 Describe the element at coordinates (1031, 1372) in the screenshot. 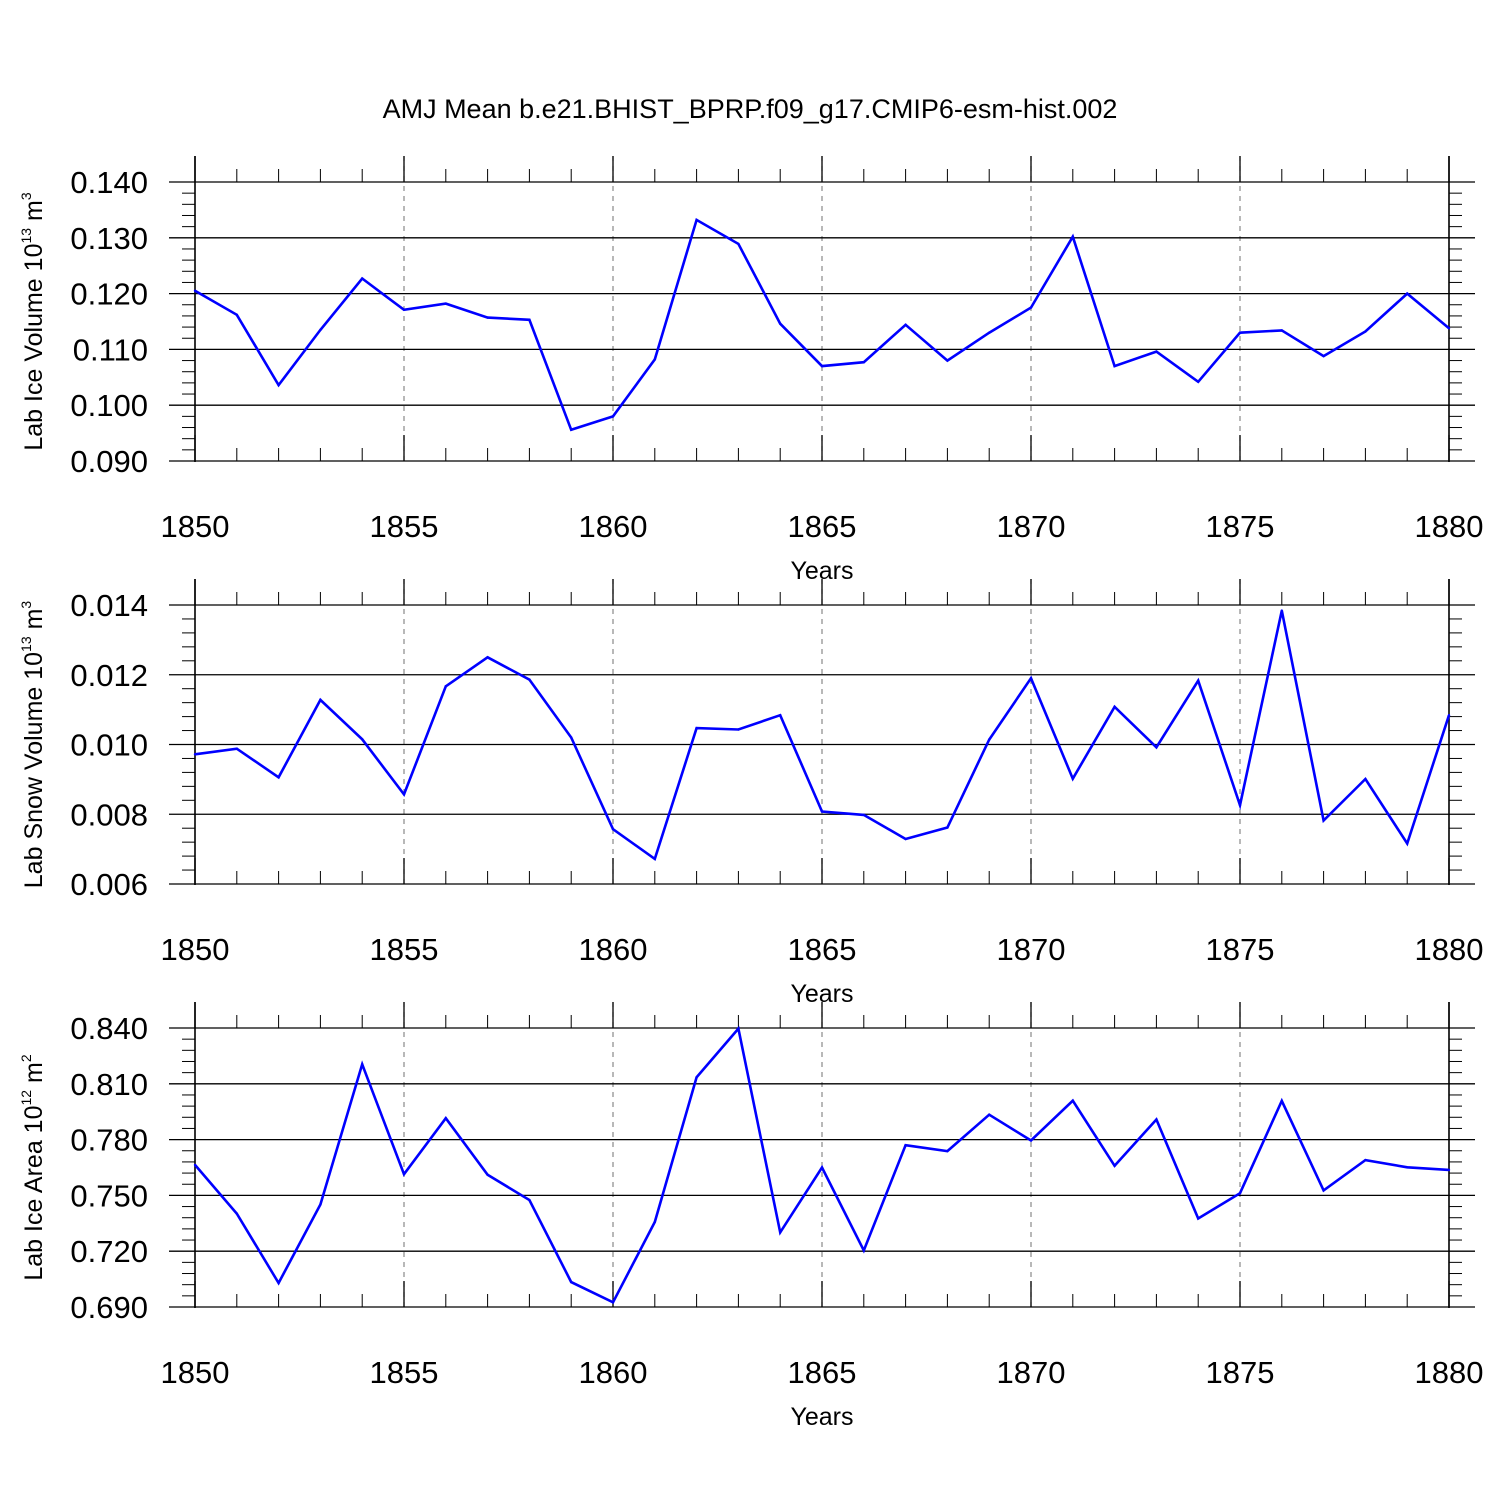

I see `x-tick-label: 1870` at that location.